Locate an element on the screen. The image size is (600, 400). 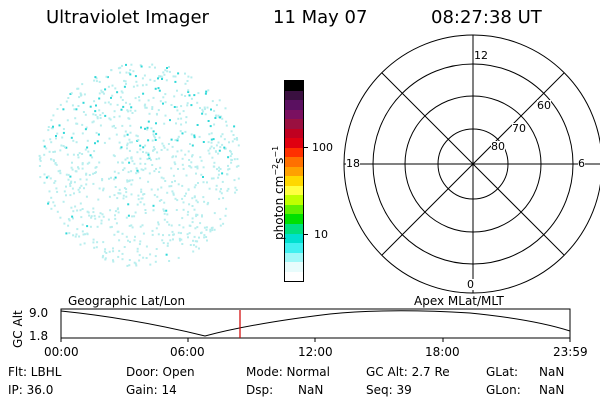
polar-label-18: 18 is located at coordinates (353, 163).